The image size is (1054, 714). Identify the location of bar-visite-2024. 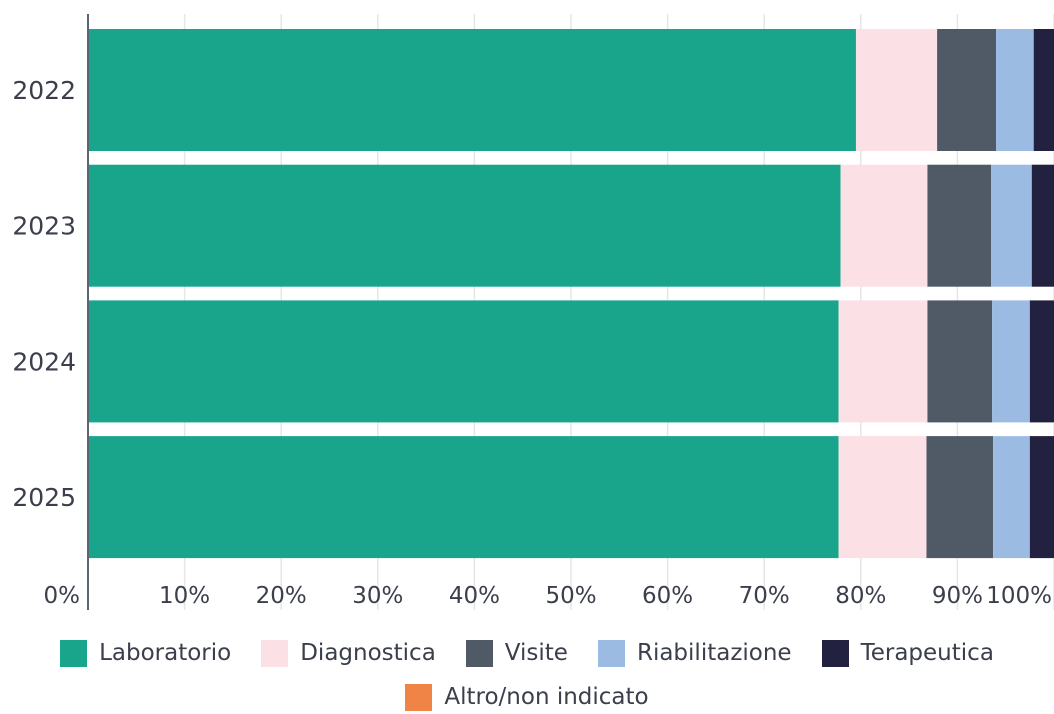
(960, 361).